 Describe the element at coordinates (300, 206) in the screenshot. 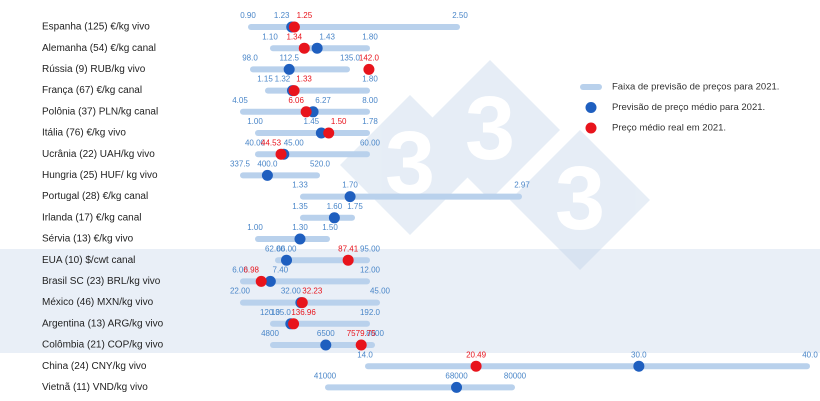

I see `value-label: 1.35` at that location.